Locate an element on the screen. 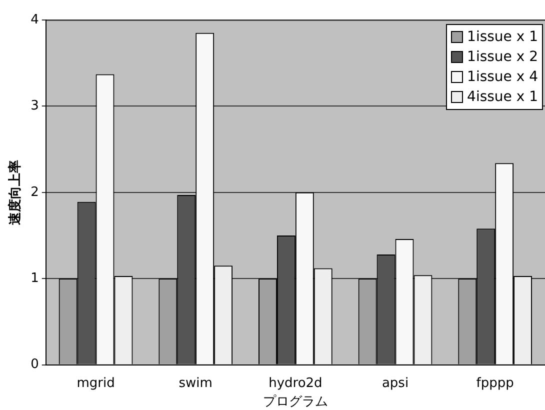 The height and width of the screenshot is (410, 545). x-tick-label: hydro2d is located at coordinates (295, 383).